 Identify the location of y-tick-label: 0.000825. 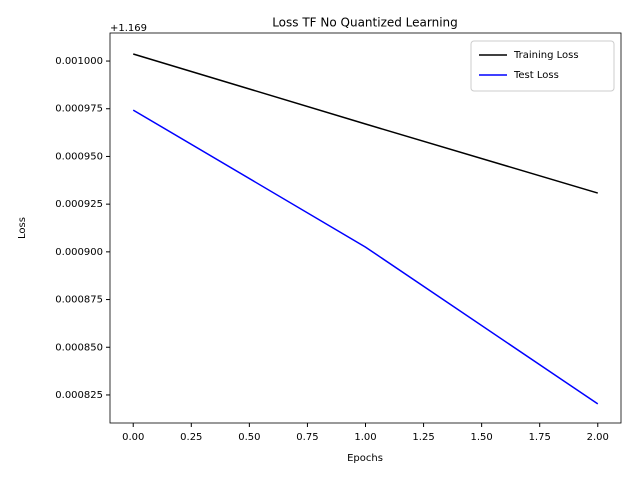
(79, 395).